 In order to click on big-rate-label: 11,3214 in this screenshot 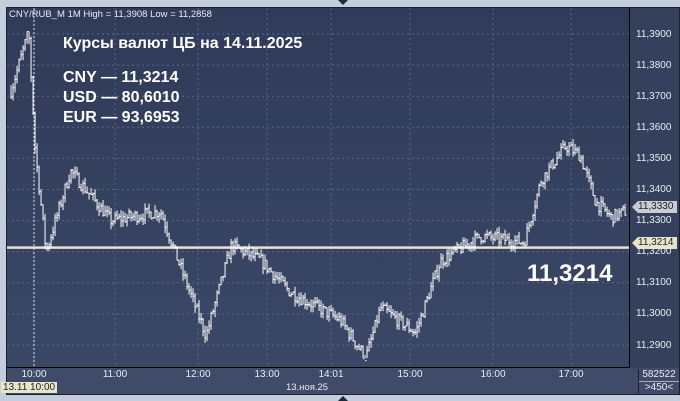, I will do `click(570, 273)`.